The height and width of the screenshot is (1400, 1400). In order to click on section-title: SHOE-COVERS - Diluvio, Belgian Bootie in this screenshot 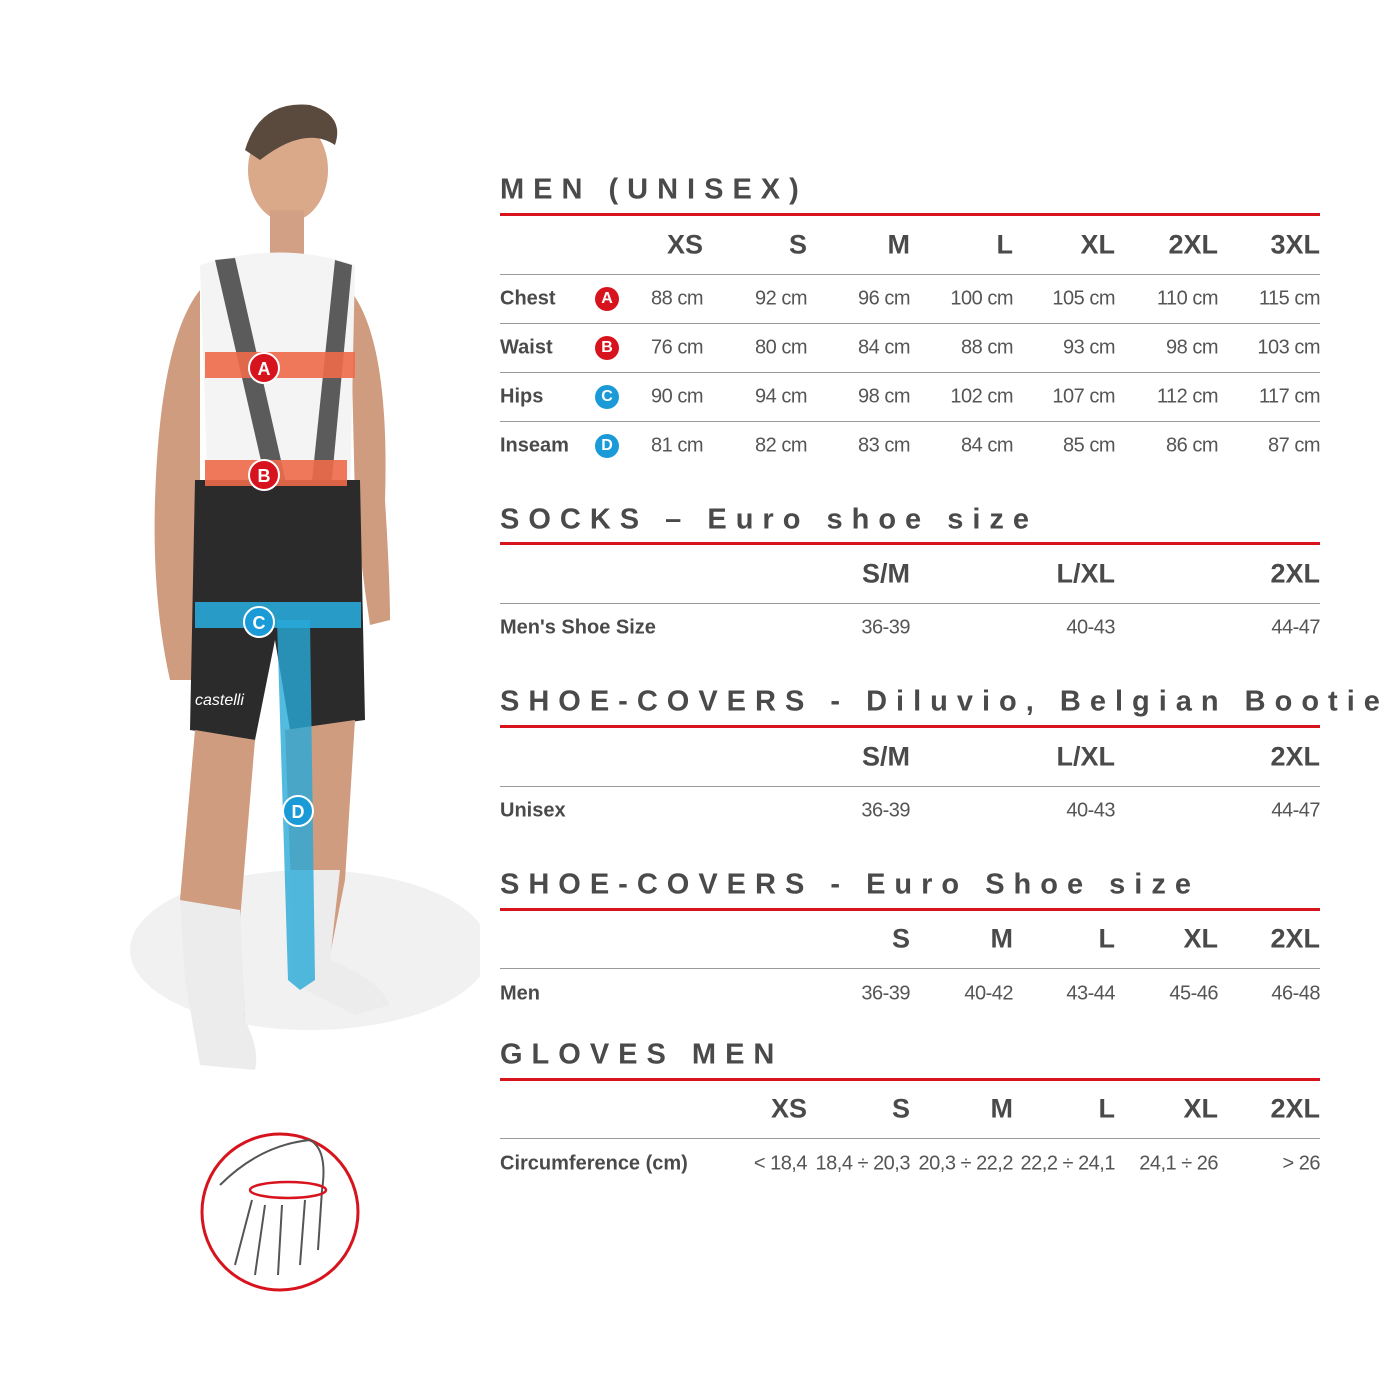, I will do `click(944, 701)`.